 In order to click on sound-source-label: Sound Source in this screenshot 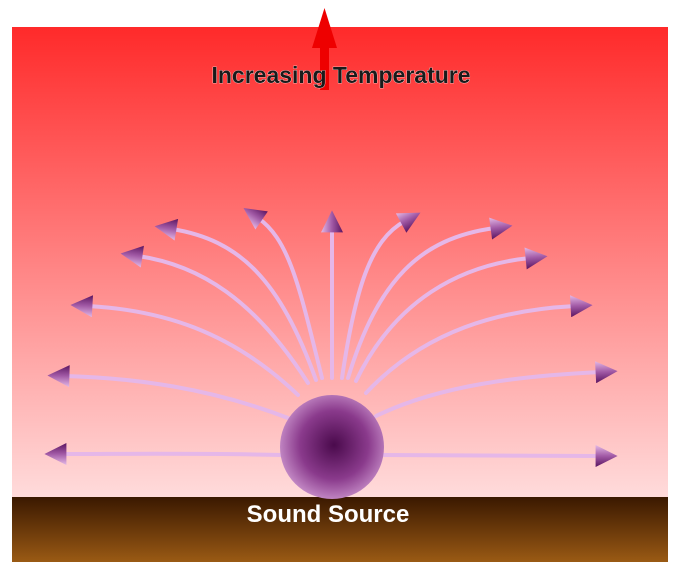, I will do `click(328, 514)`.